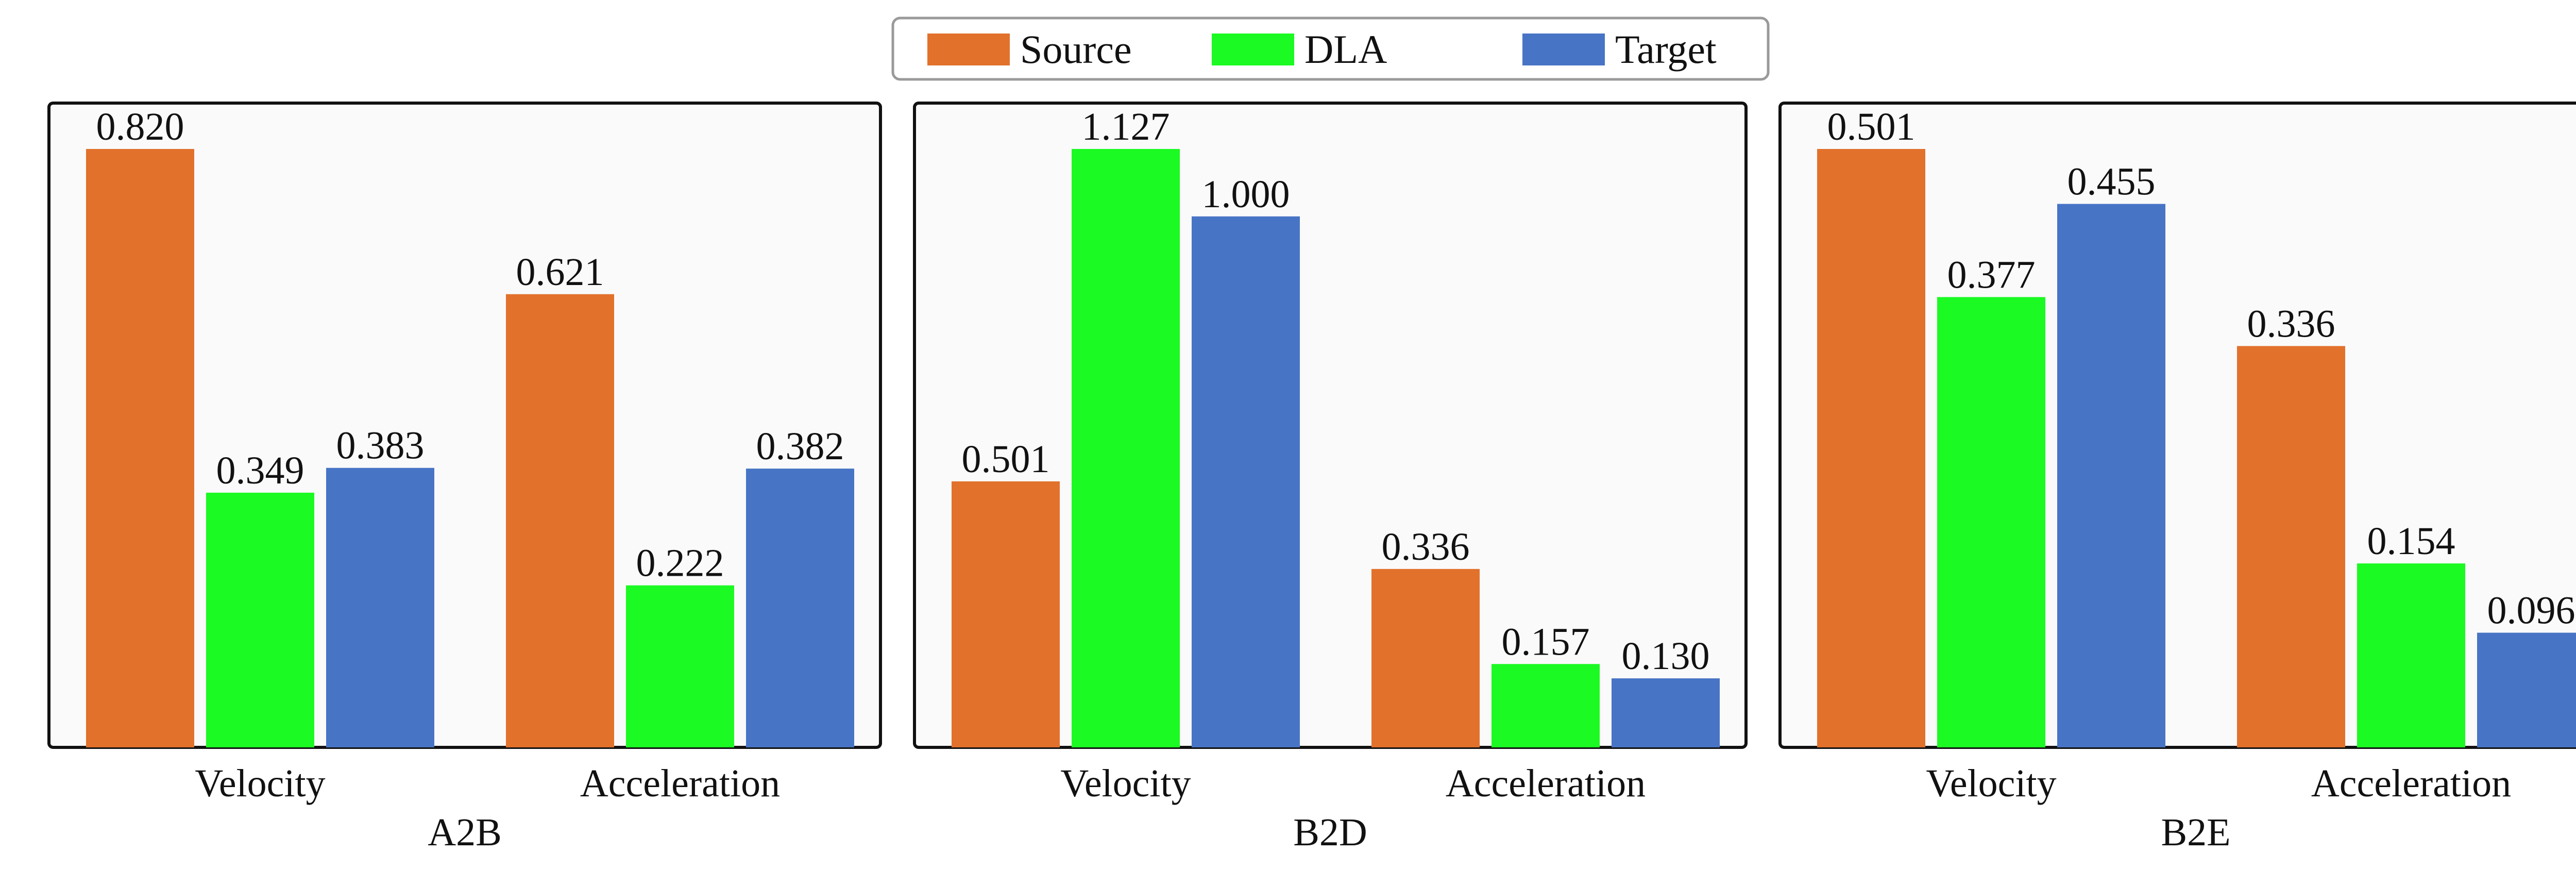  What do you see at coordinates (1076, 50) in the screenshot?
I see `legend-label-source: Source` at bounding box center [1076, 50].